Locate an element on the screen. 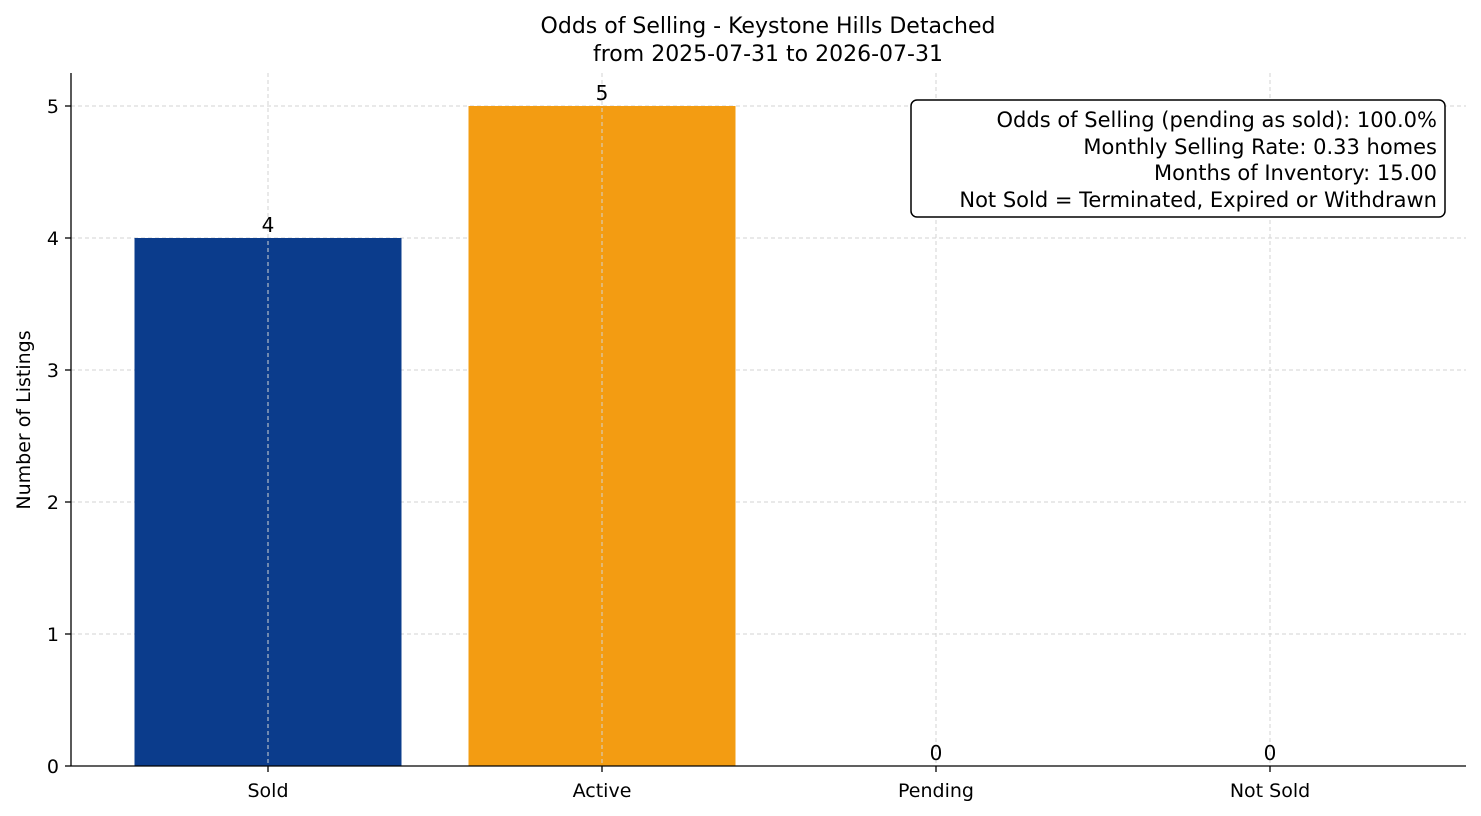  y-tick-label-0: 0 is located at coordinates (53, 767).